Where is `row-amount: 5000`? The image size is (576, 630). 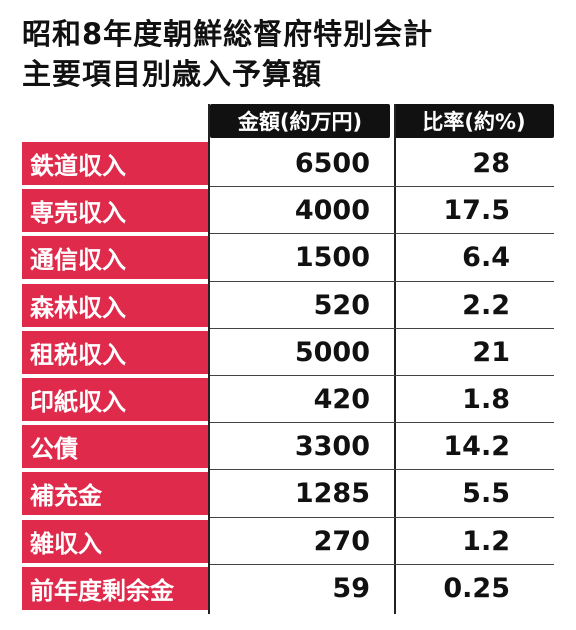 row-amount: 5000 is located at coordinates (332, 352).